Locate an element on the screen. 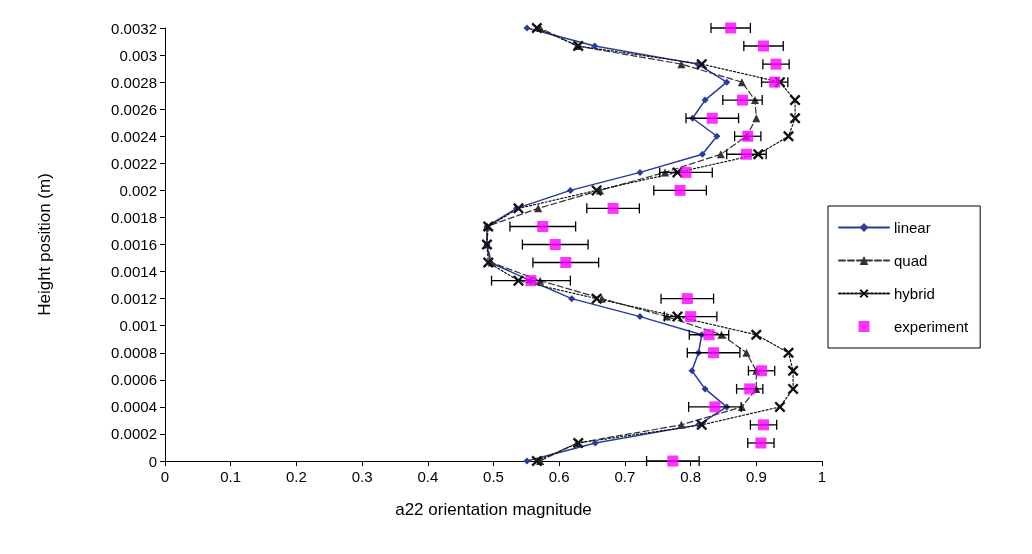 The height and width of the screenshot is (554, 1032). y-tick-label: 0.0004 is located at coordinates (134, 407).